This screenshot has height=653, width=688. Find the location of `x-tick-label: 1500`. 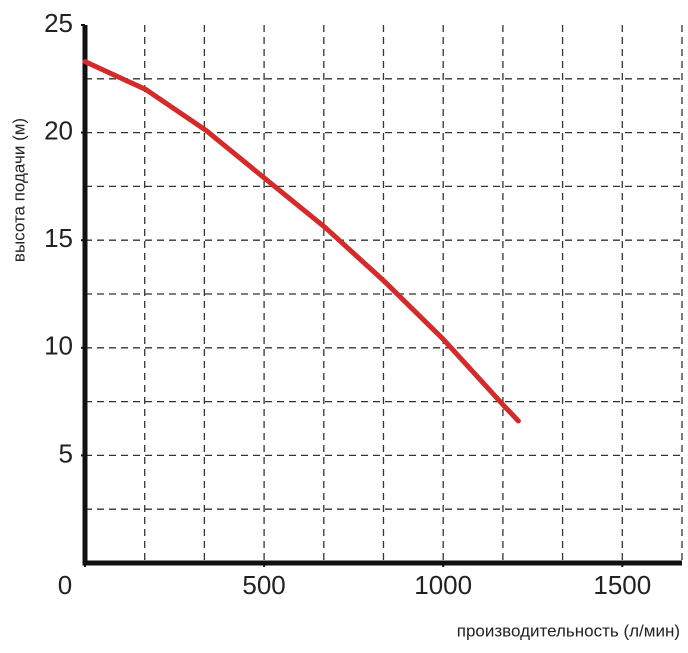

x-tick-label: 1500 is located at coordinates (622, 585).